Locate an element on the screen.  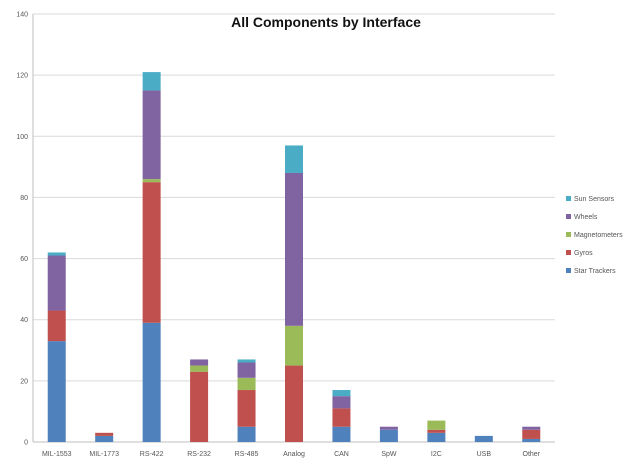
y-tick-label: 140 is located at coordinates (22, 15).